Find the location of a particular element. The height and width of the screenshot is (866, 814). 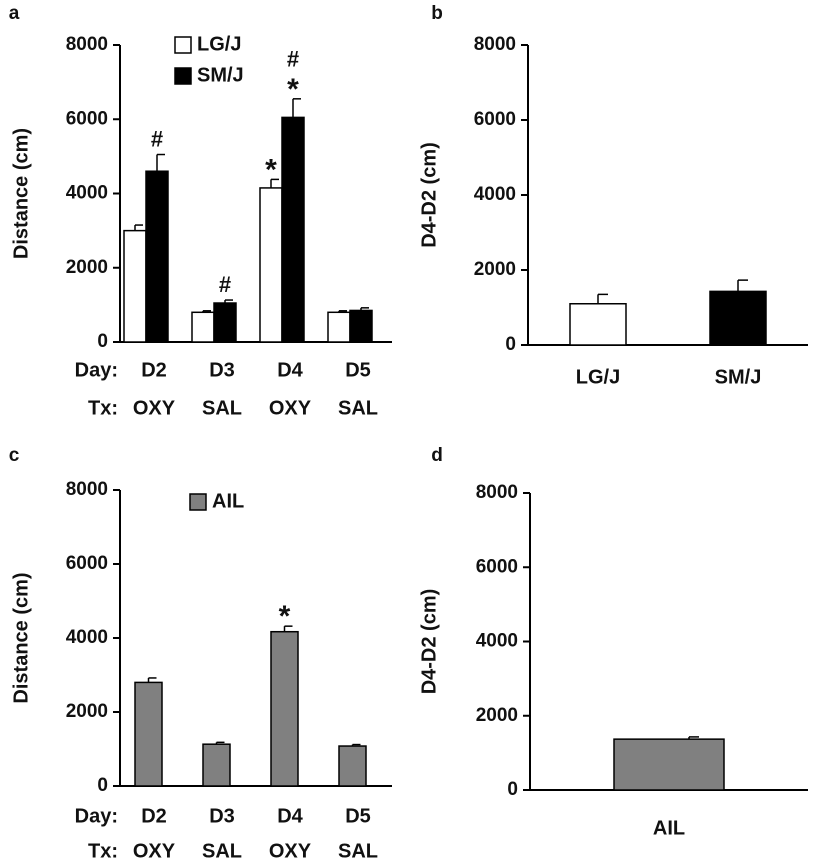

panel-letter: a is located at coordinates (14, 13).